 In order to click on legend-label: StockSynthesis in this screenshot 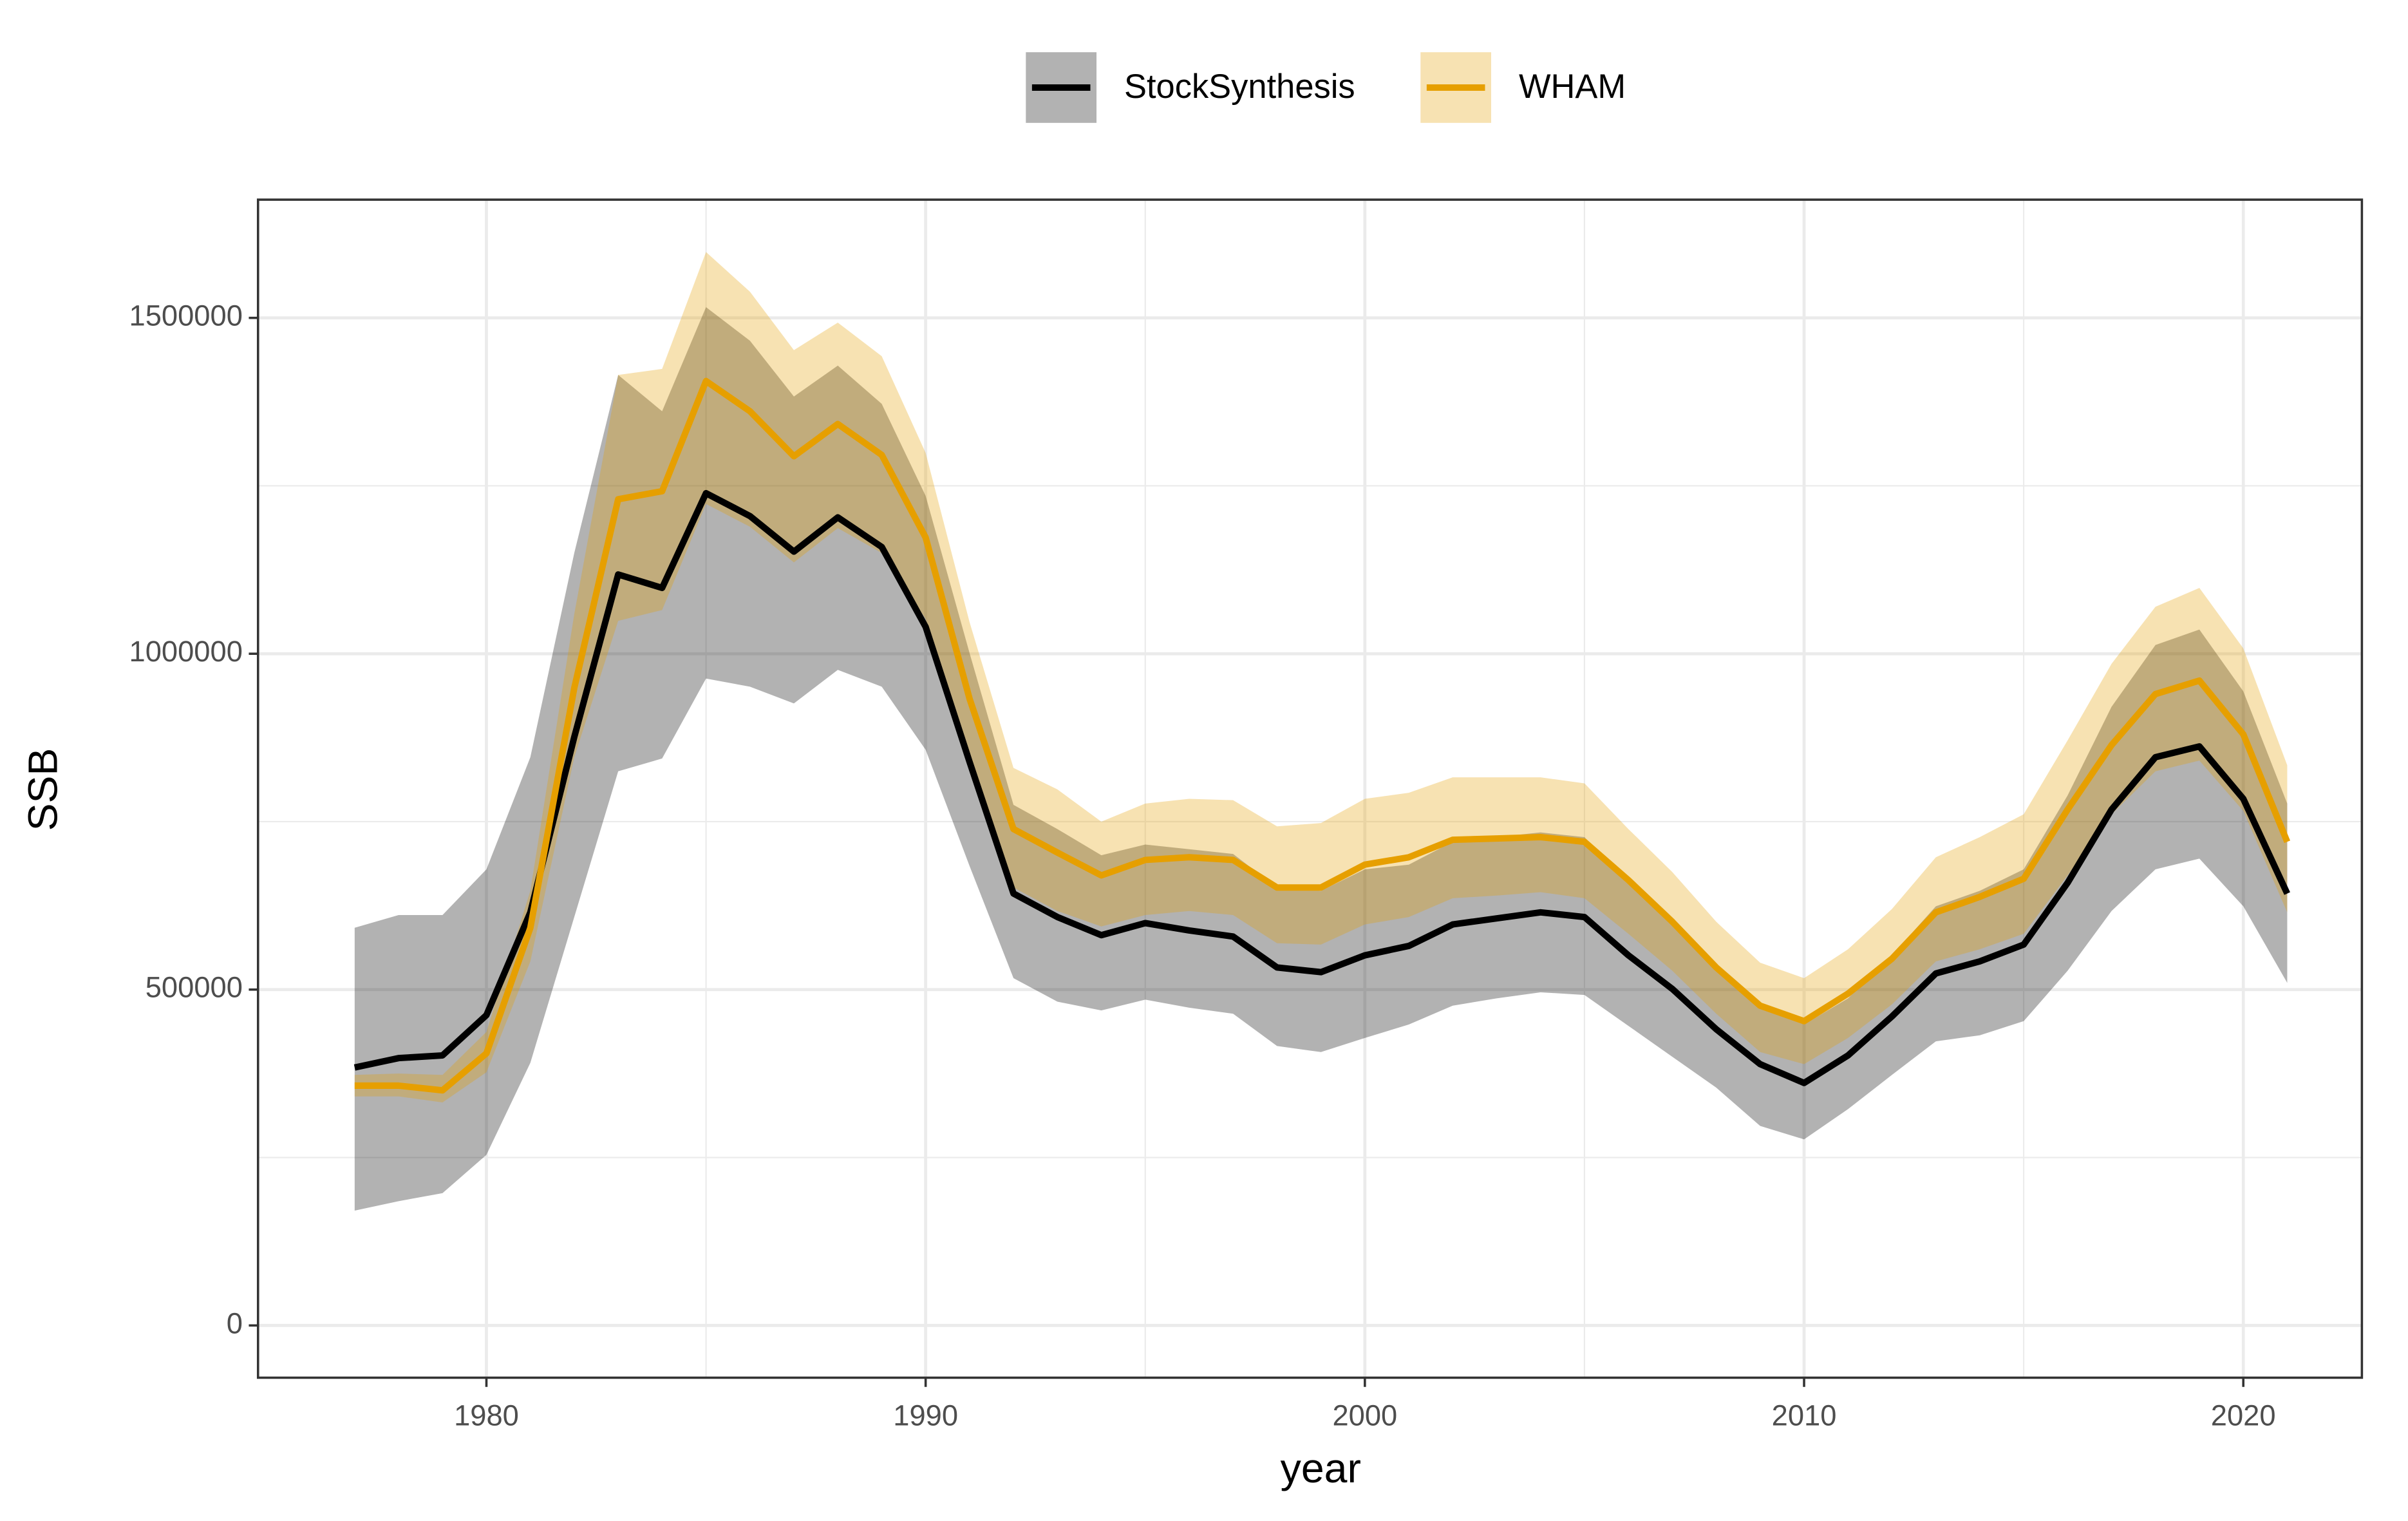, I will do `click(1239, 87)`.